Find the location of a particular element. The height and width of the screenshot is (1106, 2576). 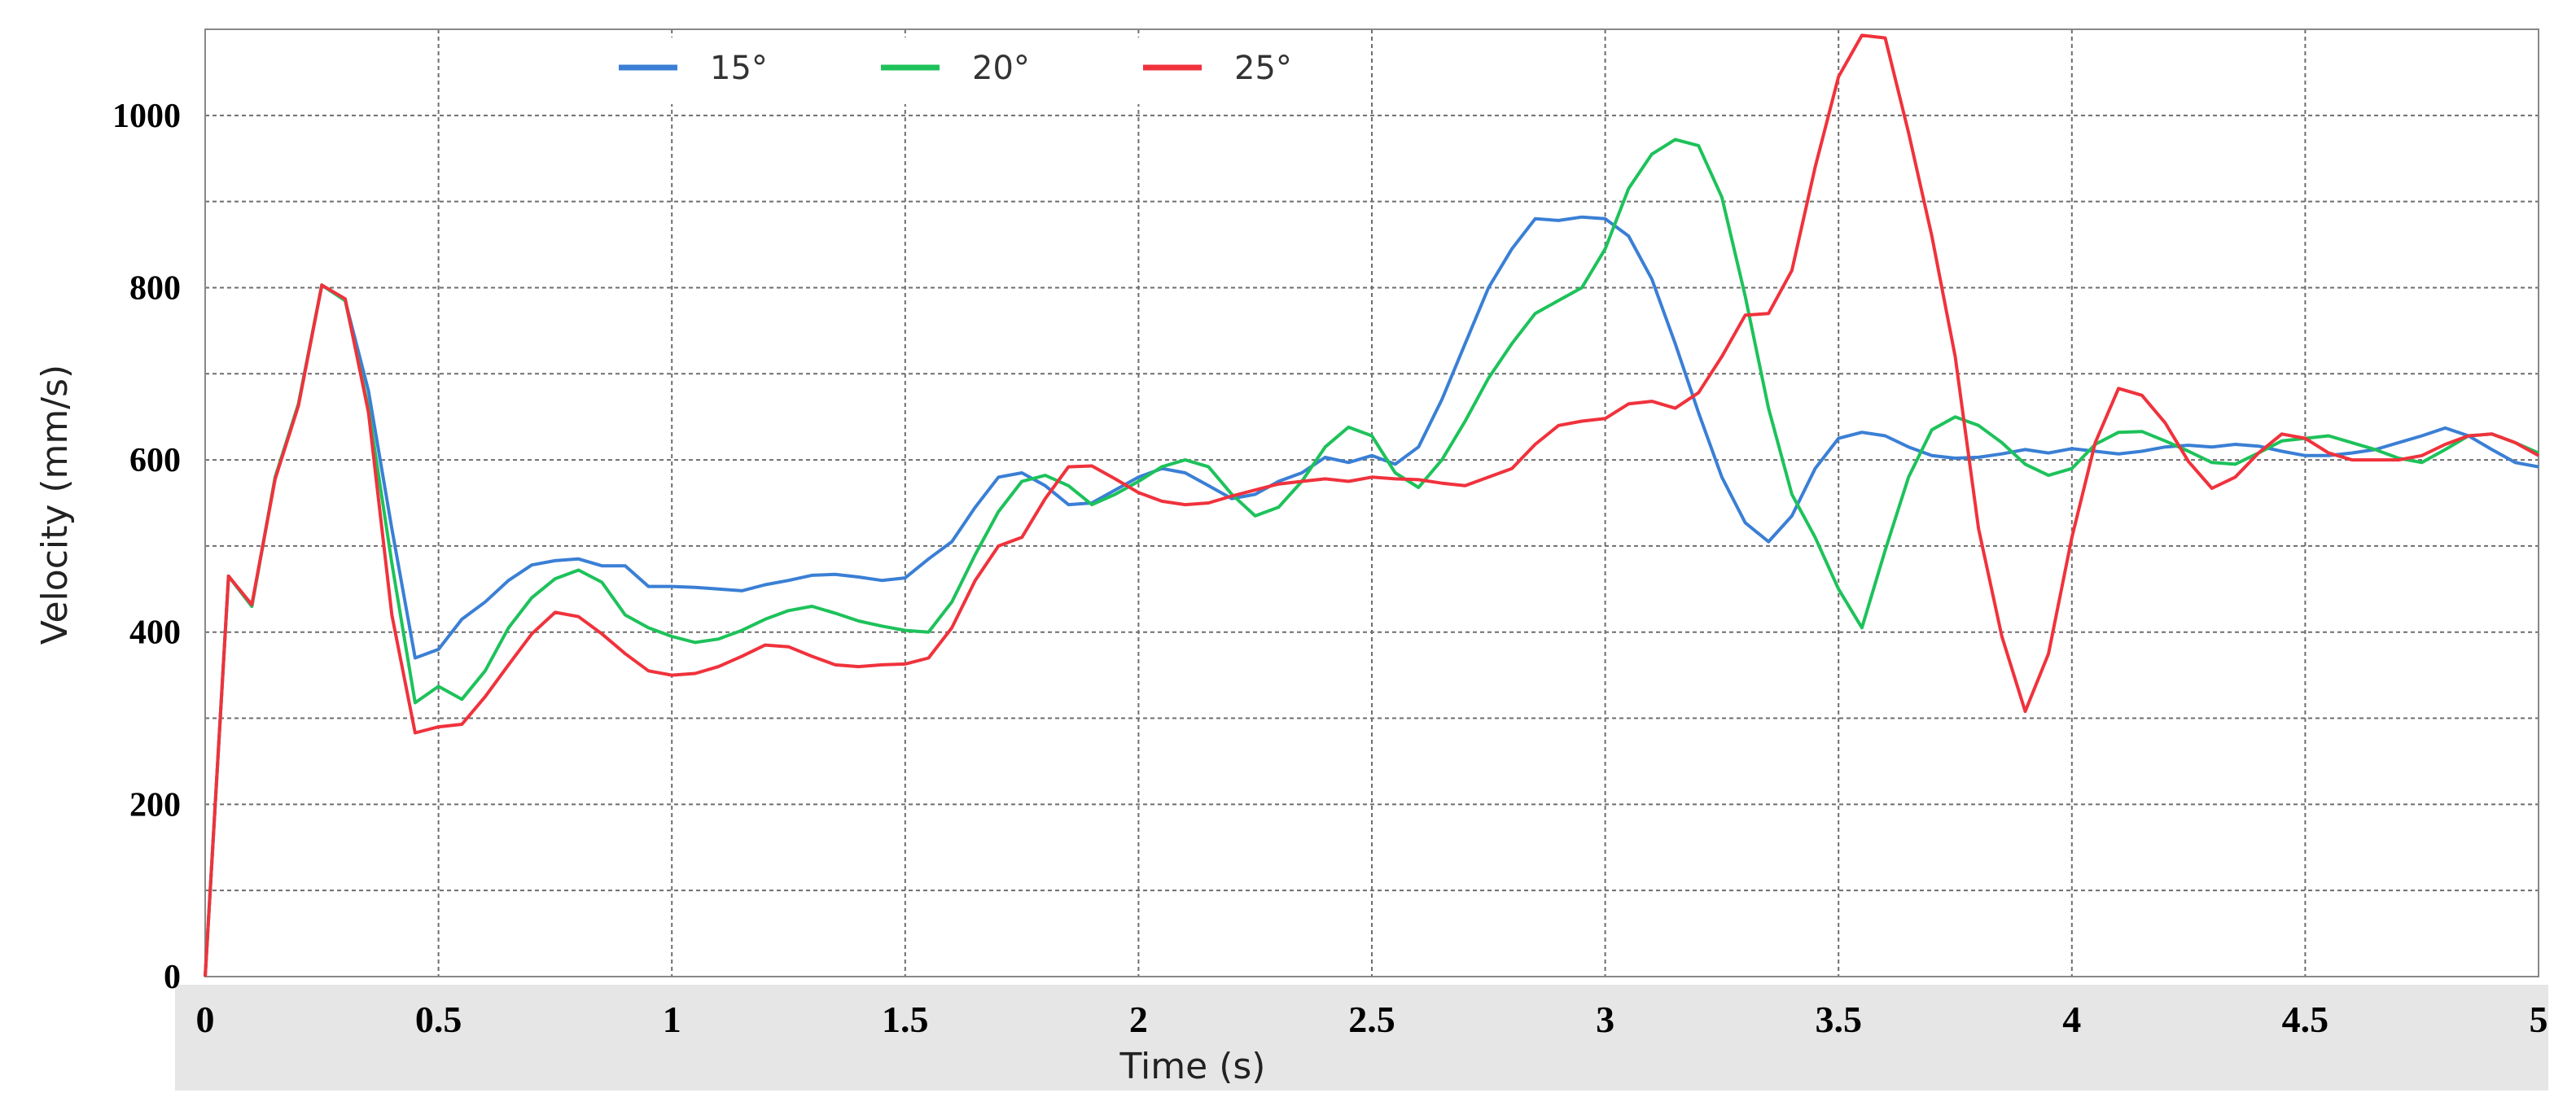

x-tick-label: 5 is located at coordinates (2539, 1020).